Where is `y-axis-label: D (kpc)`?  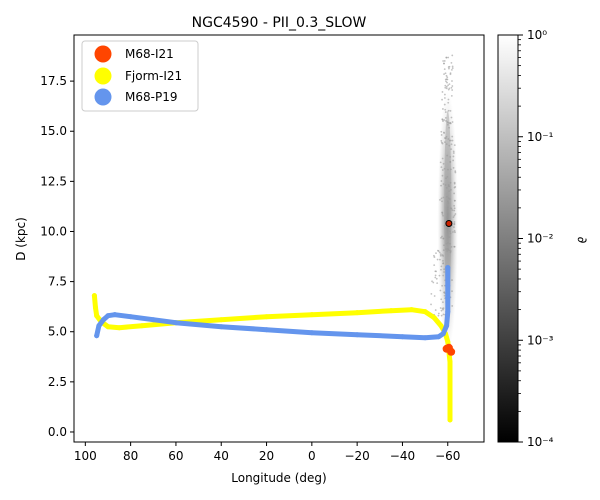 y-axis-label: D (kpc) is located at coordinates (21, 239).